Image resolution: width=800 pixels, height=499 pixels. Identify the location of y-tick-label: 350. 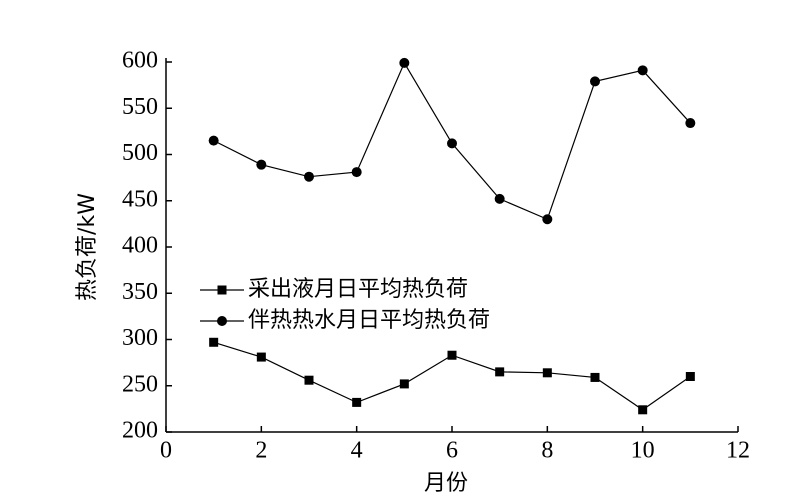
(140, 292).